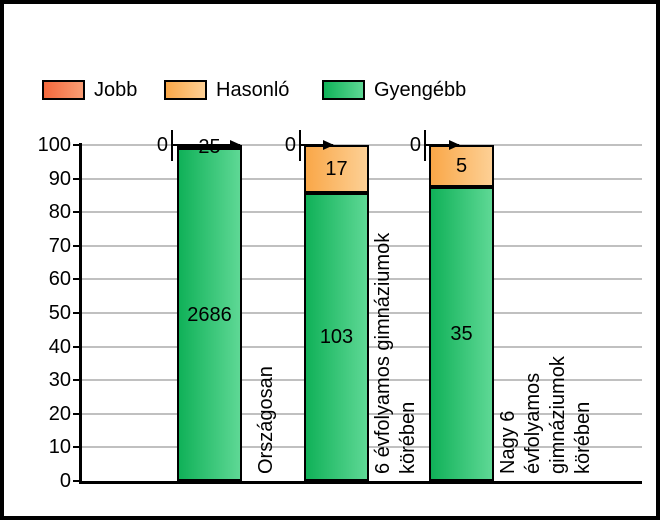  Describe the element at coordinates (420, 89) in the screenshot. I see `legend-label-gyengebb: Gyengébb` at that location.